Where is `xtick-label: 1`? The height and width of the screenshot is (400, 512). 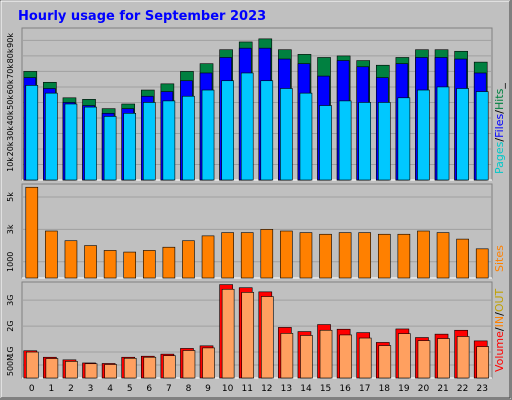 xtick-label: 1 is located at coordinates (52, 389).